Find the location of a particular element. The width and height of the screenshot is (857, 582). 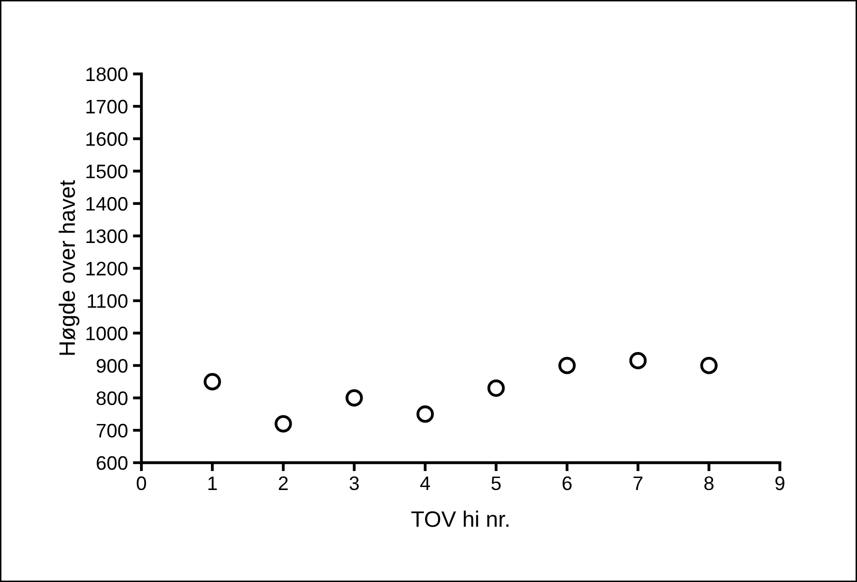

x-tick-label: 1 is located at coordinates (212, 483).